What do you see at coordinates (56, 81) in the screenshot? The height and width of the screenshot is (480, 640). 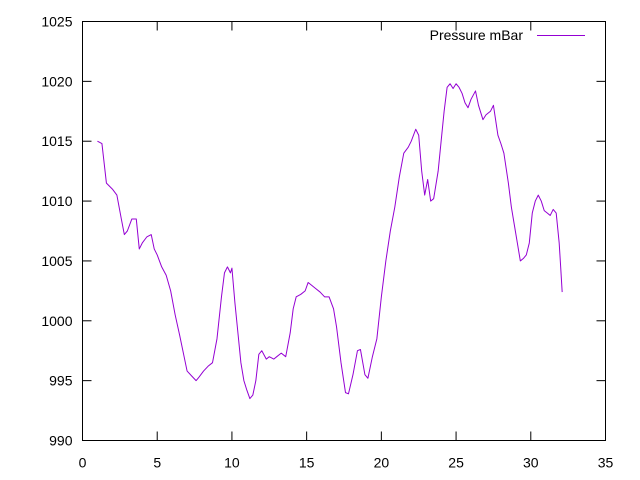 I see `y-tick-label: 1020` at bounding box center [56, 81].